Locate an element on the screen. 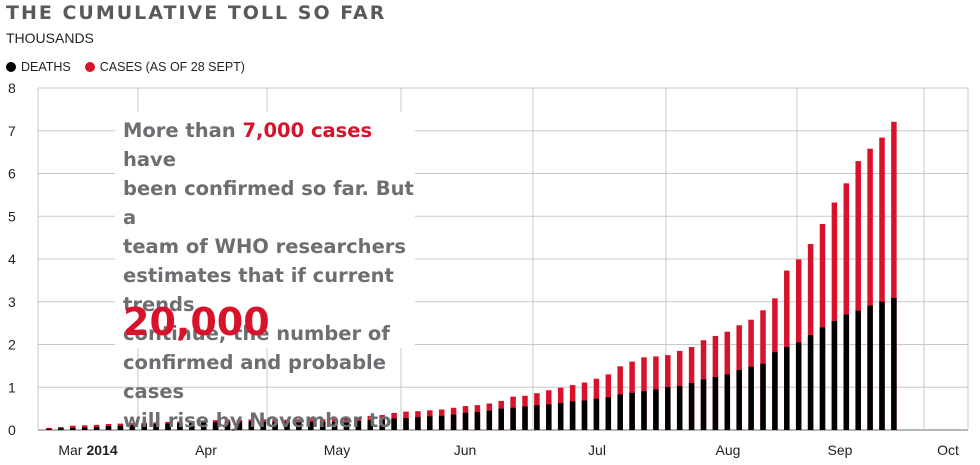  x-tick-label: Mar 2014 is located at coordinates (87, 450).